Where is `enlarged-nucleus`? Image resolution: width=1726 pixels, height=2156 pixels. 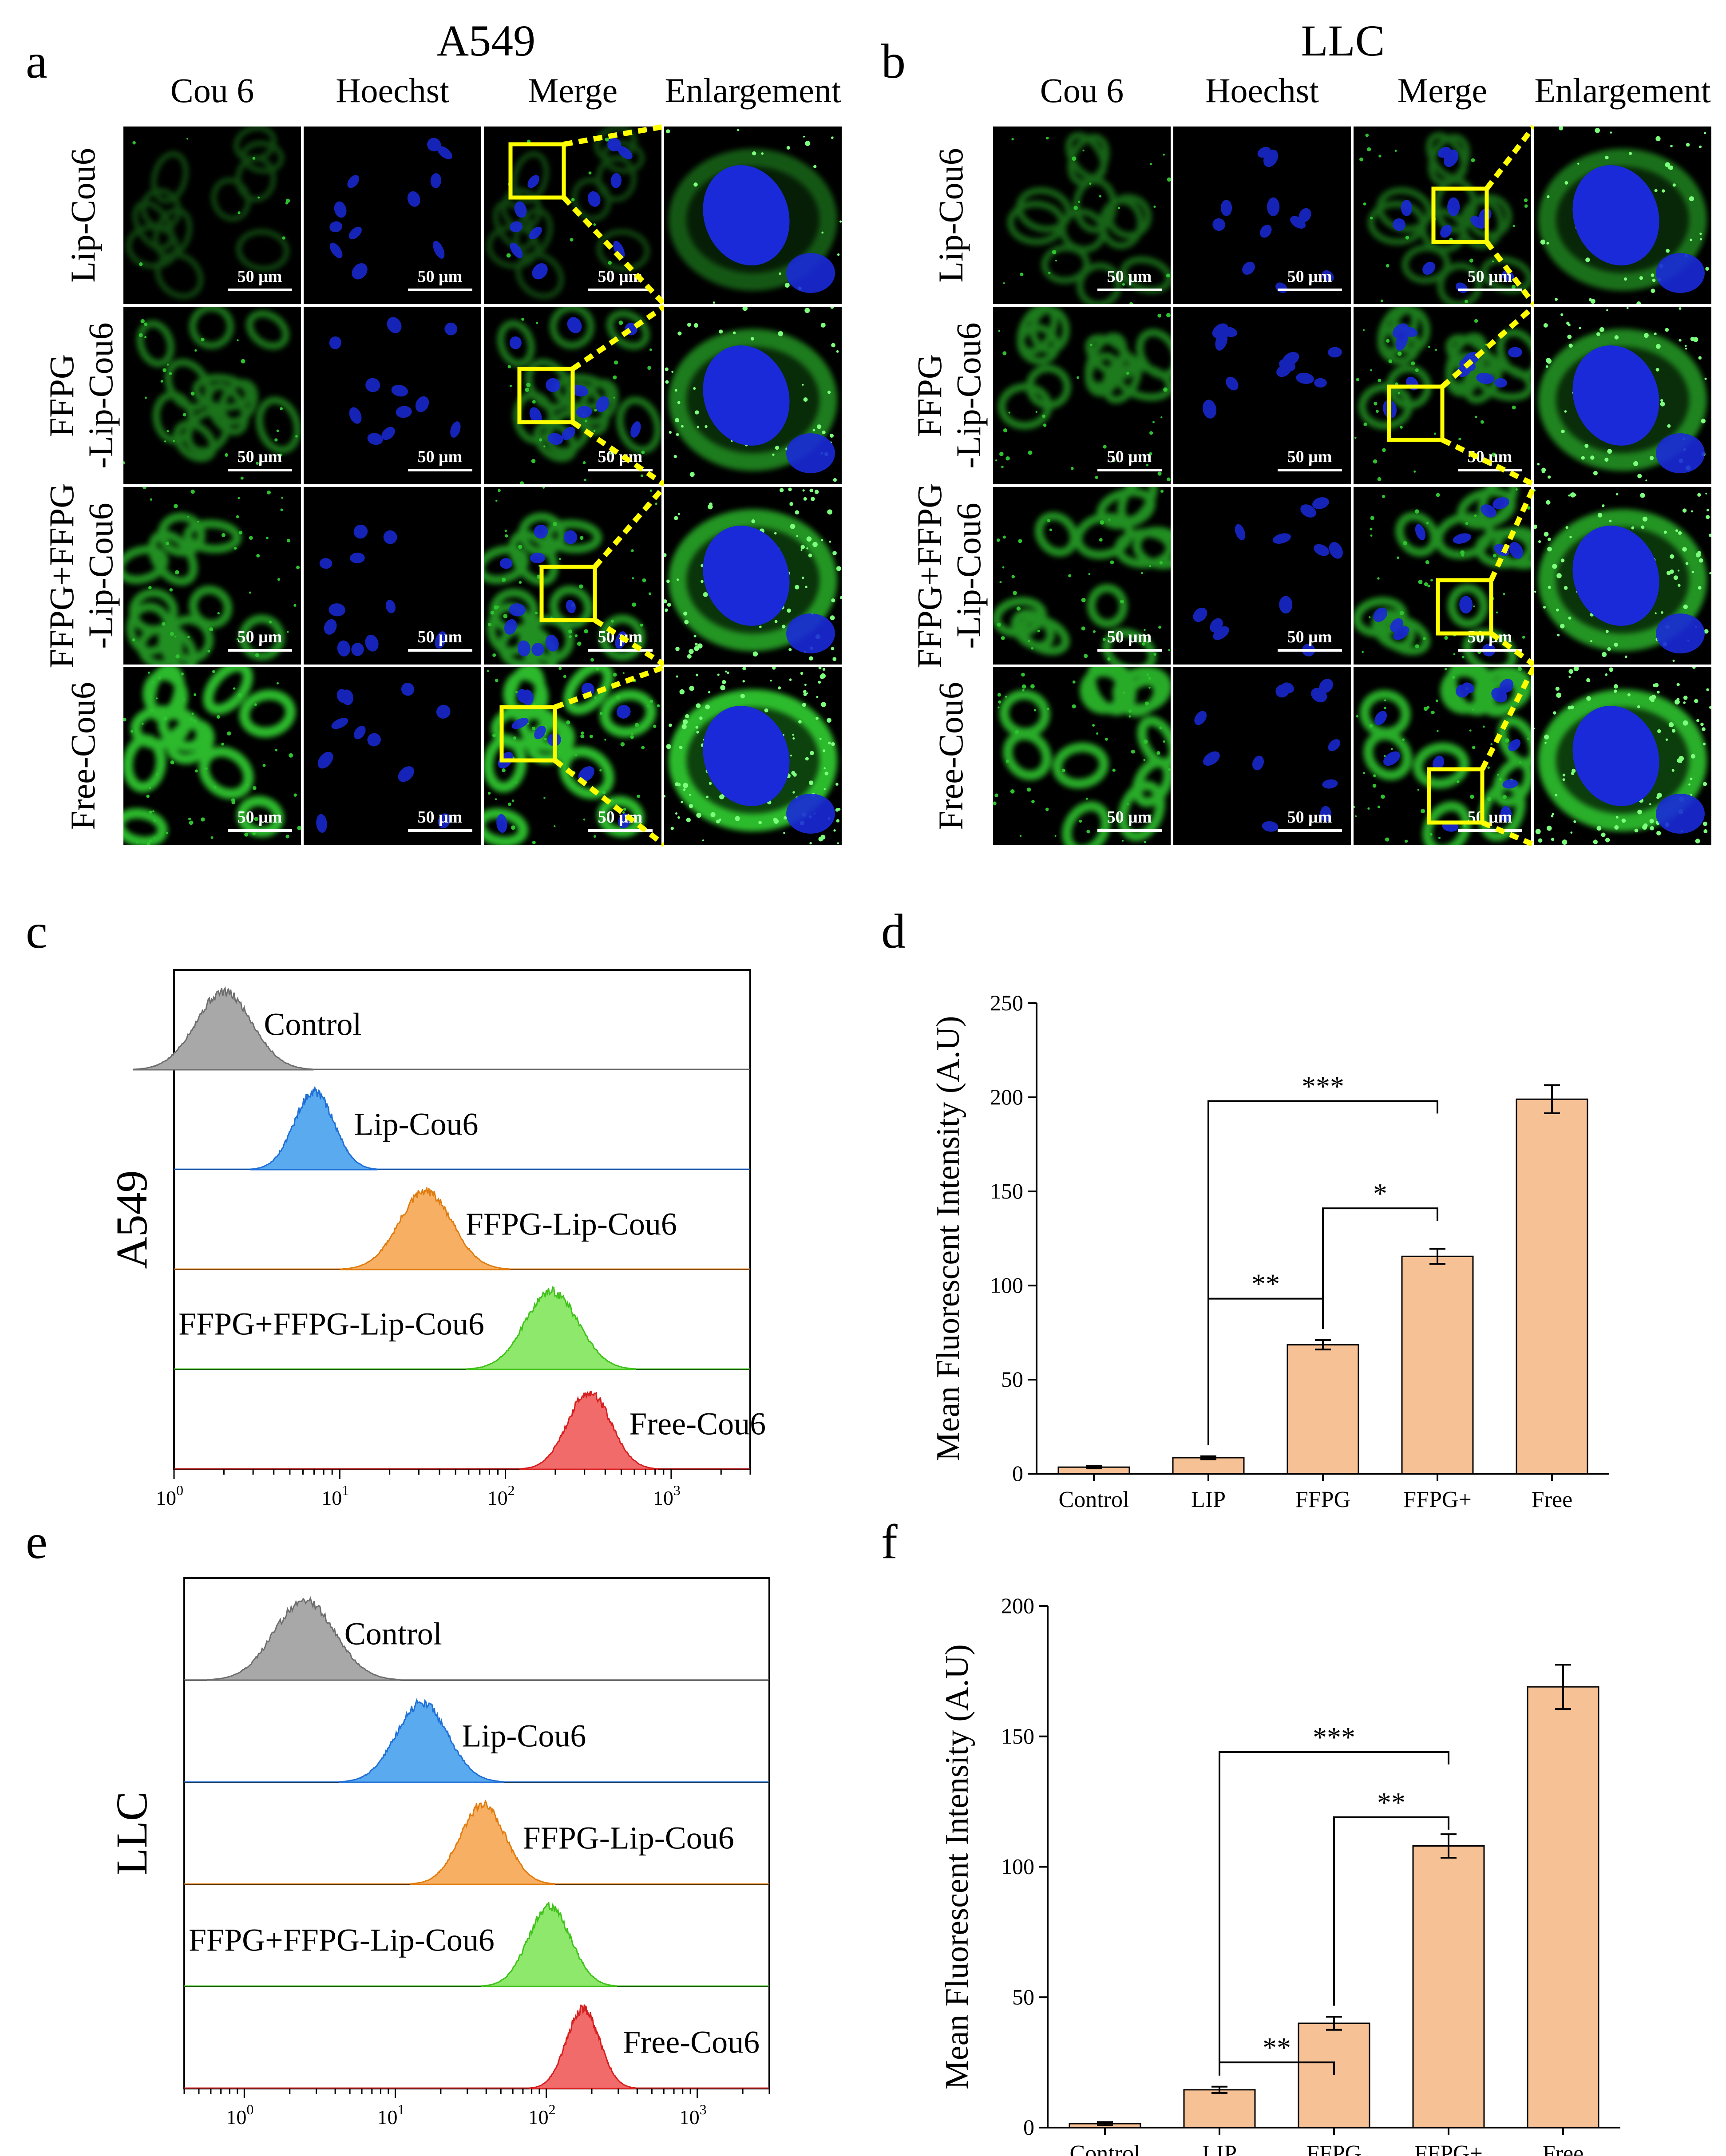 enlarged-nucleus is located at coordinates (1615, 215).